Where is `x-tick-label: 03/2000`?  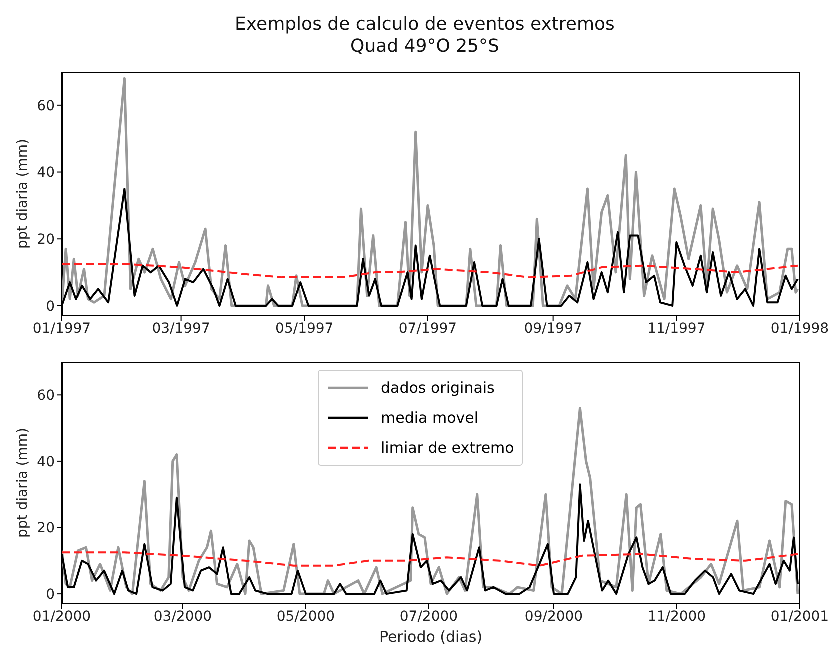 x-tick-label: 03/2000 is located at coordinates (183, 616).